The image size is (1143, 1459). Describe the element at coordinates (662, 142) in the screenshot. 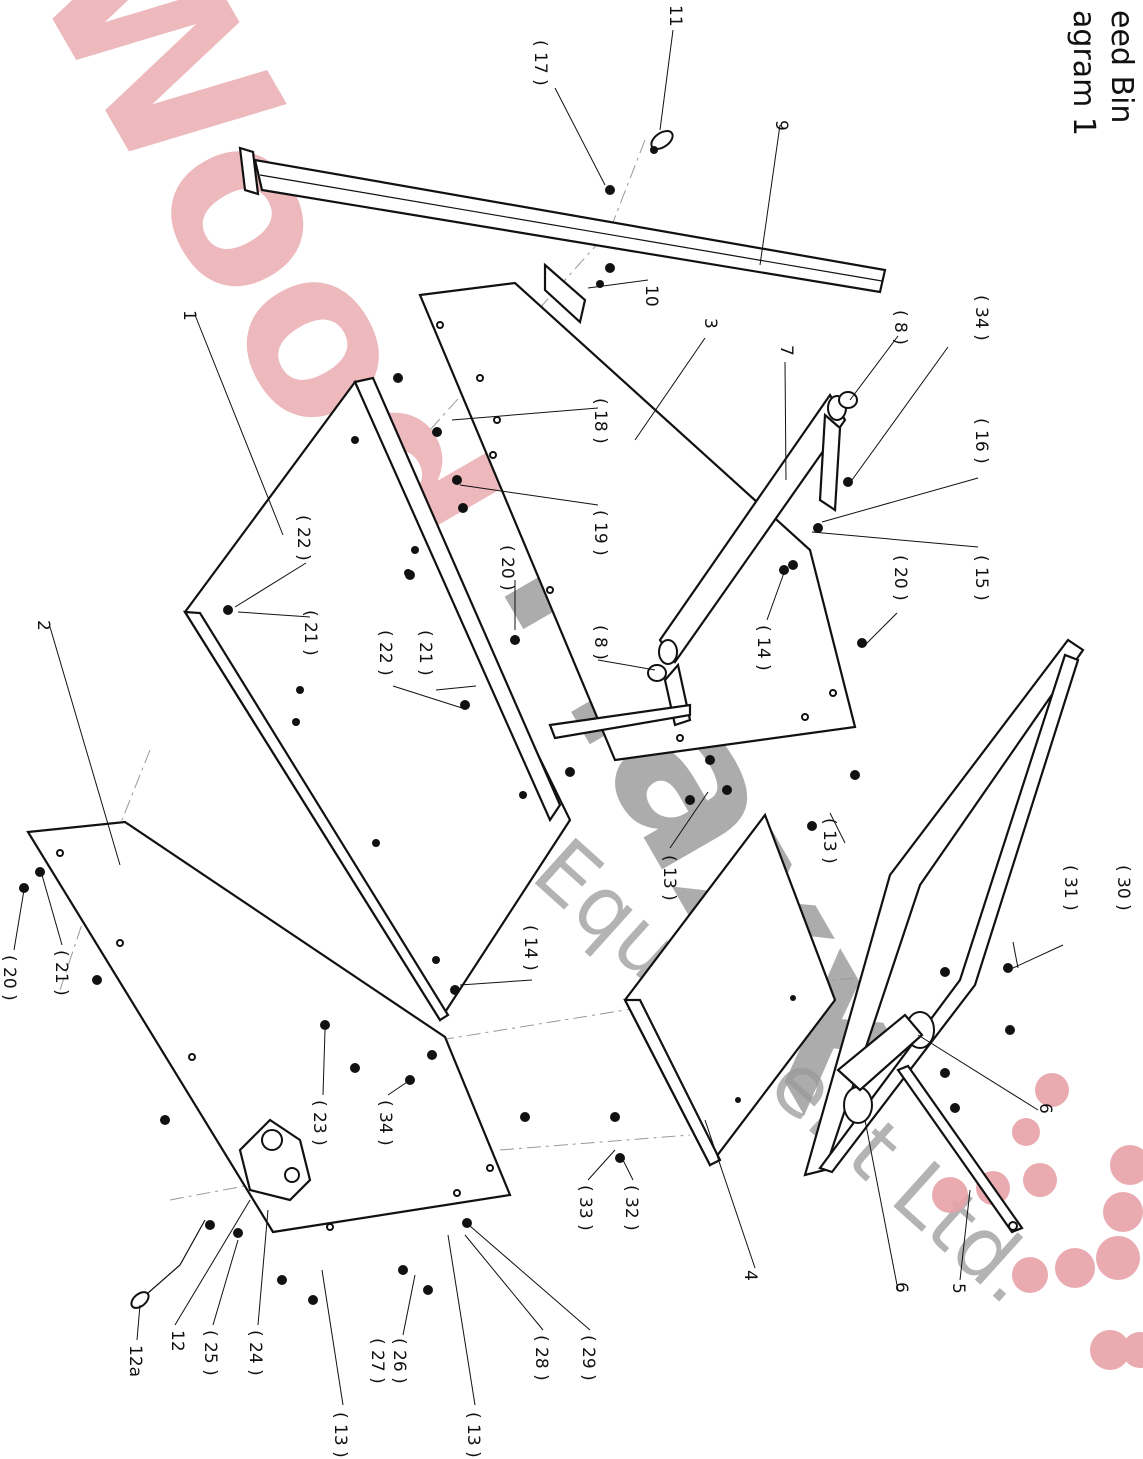

I see `part-11-eye-bolt` at that location.